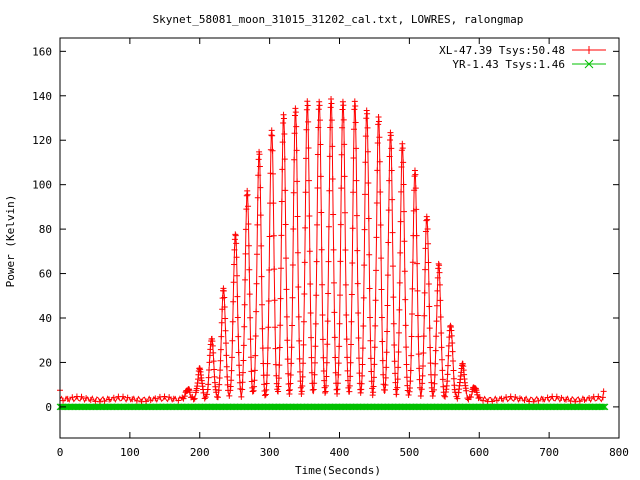 This screenshot has width=640, height=480. What do you see at coordinates (42, 96) in the screenshot?
I see `y-tick-label: 140` at bounding box center [42, 96].